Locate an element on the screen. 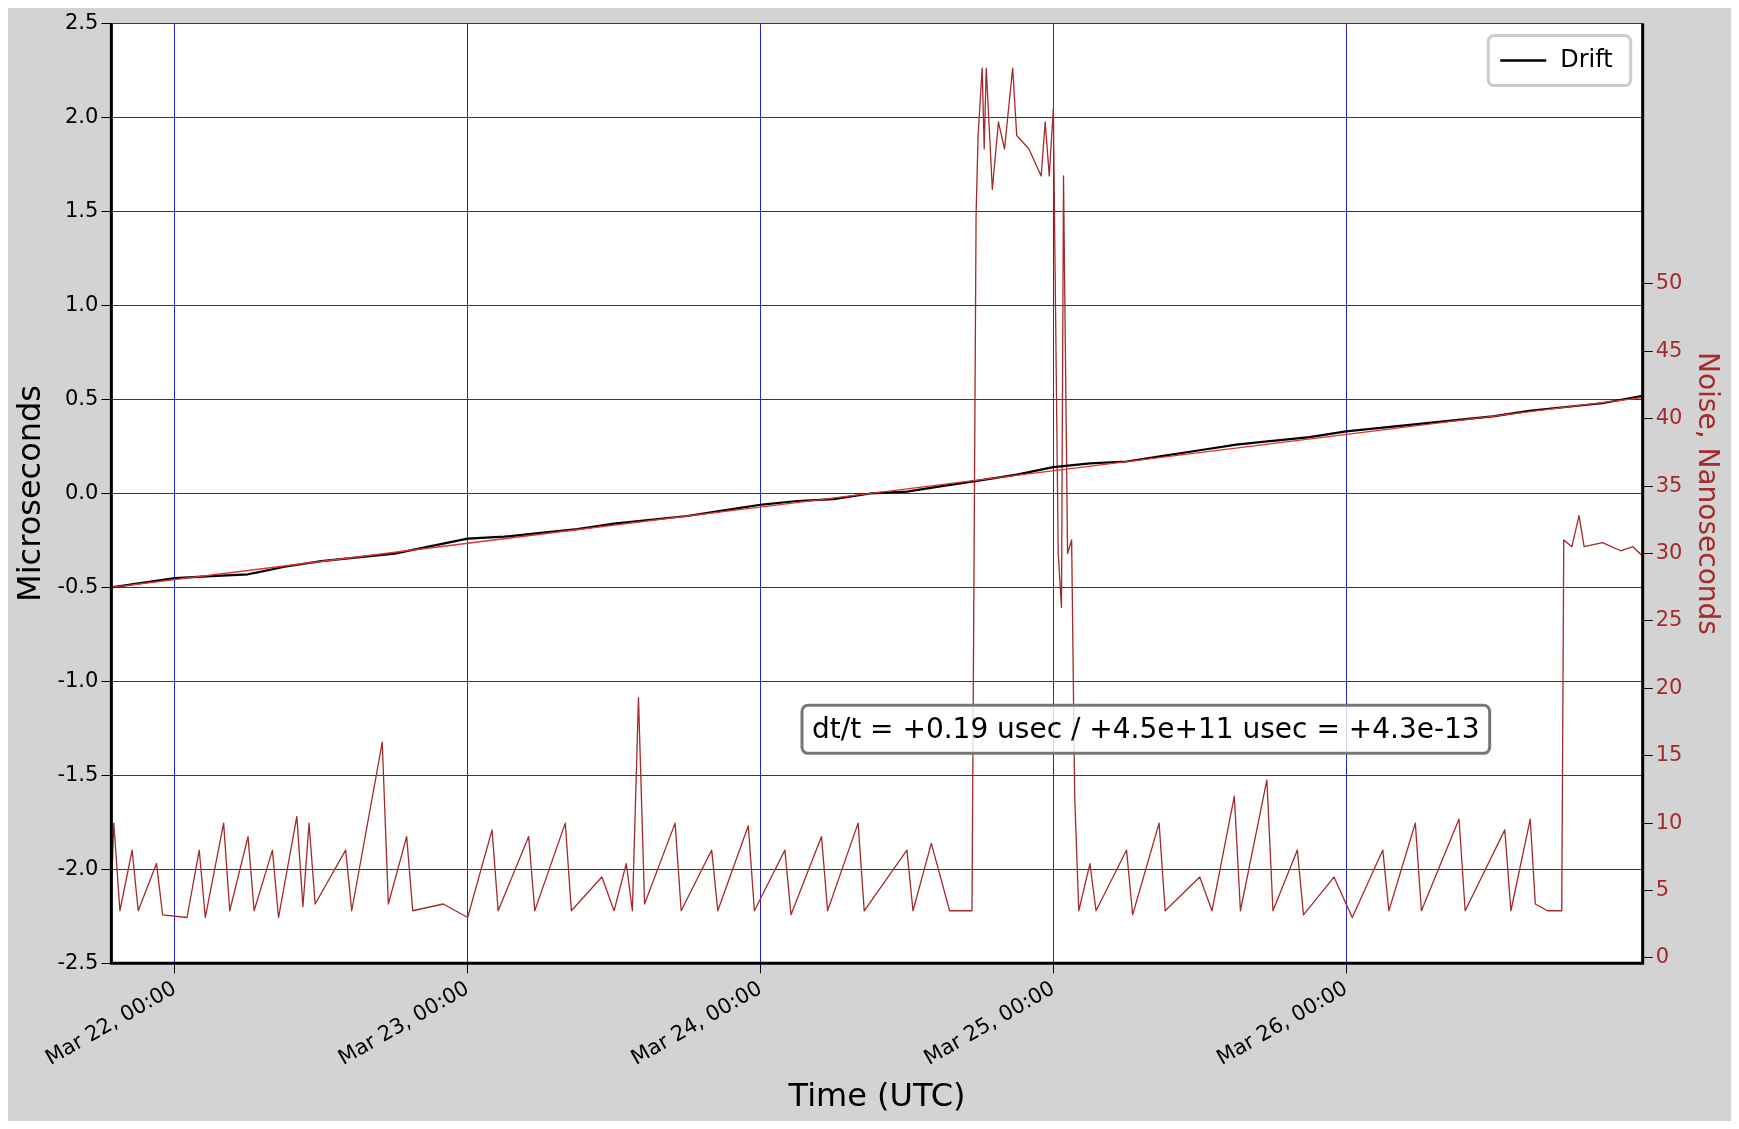 The image size is (1739, 1129). y2-tick-label: 35 is located at coordinates (1669, 484).